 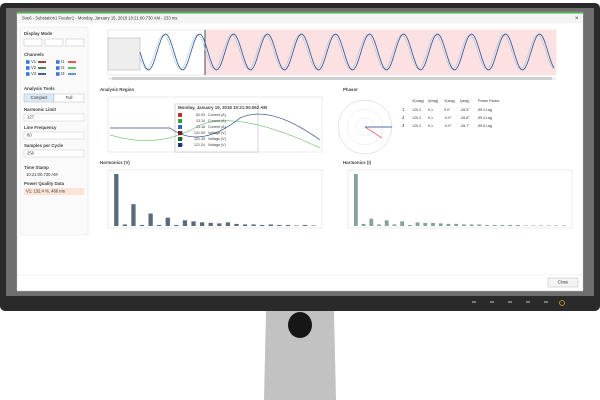 What do you see at coordinates (42, 174) in the screenshot?
I see `value: 10:21:00.730 AM` at bounding box center [42, 174].